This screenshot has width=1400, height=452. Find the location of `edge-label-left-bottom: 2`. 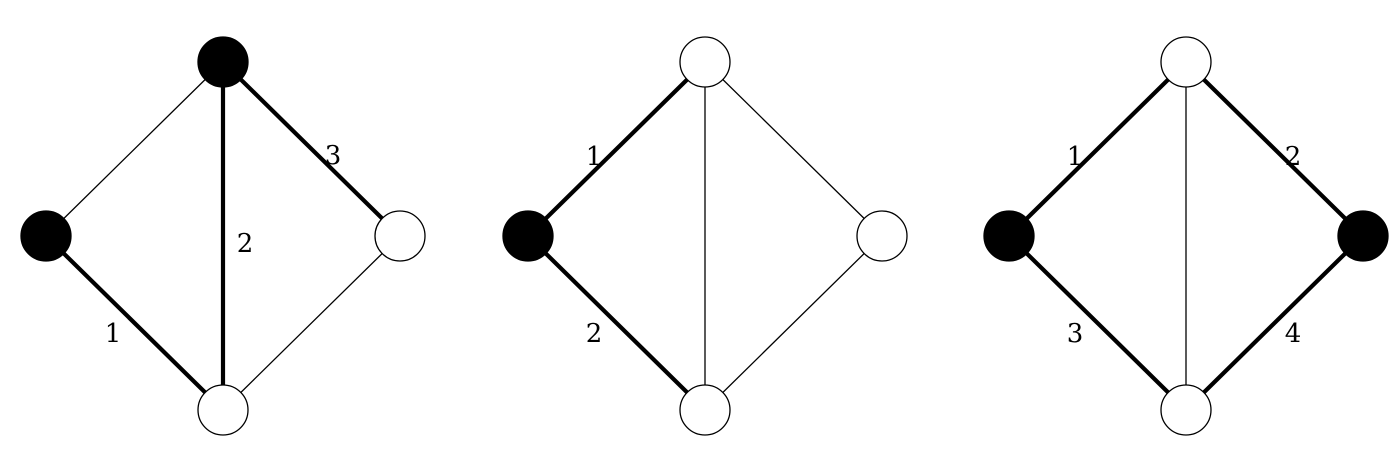

edge-label-left-bottom: 2 is located at coordinates (594, 334).